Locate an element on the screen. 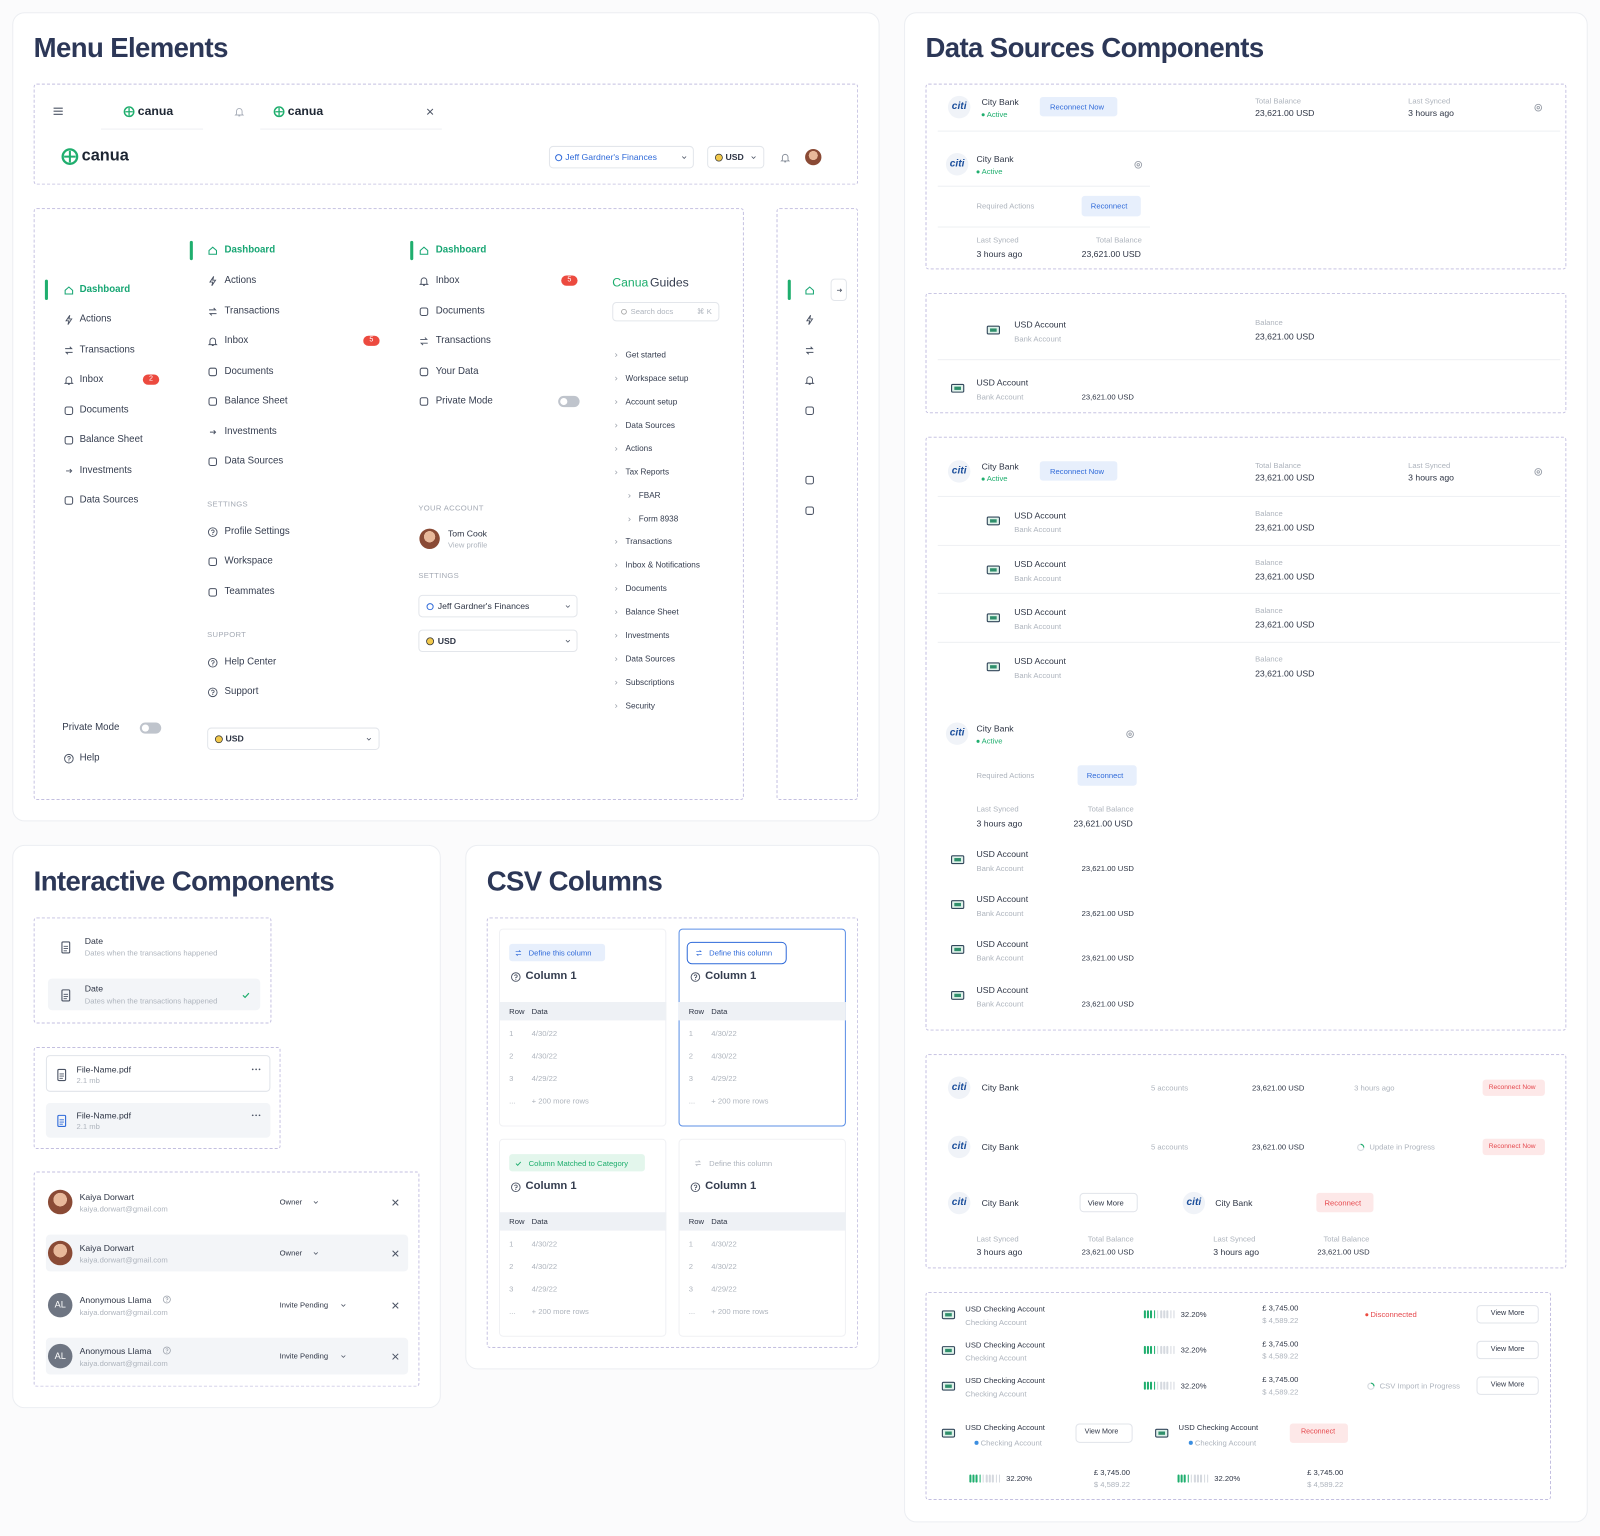 This screenshot has width=1600, height=1536. guide-link: Subscriptions is located at coordinates (650, 682).